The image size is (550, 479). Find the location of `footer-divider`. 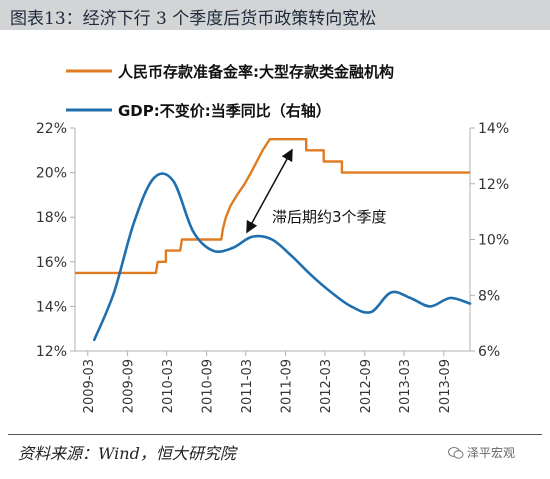

footer-divider is located at coordinates (275, 434).